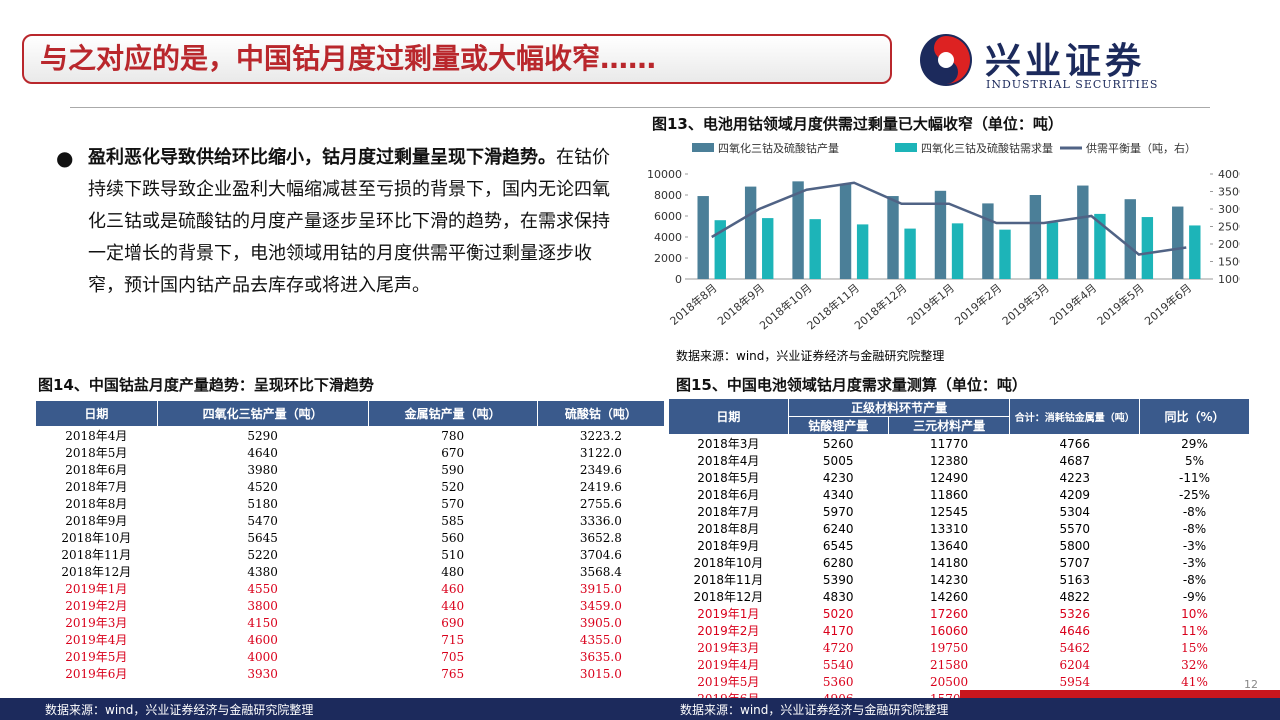 This screenshot has height=720, width=1280. What do you see at coordinates (899, 407) in the screenshot?
I see `col-header: 正级材料环节产量` at bounding box center [899, 407].